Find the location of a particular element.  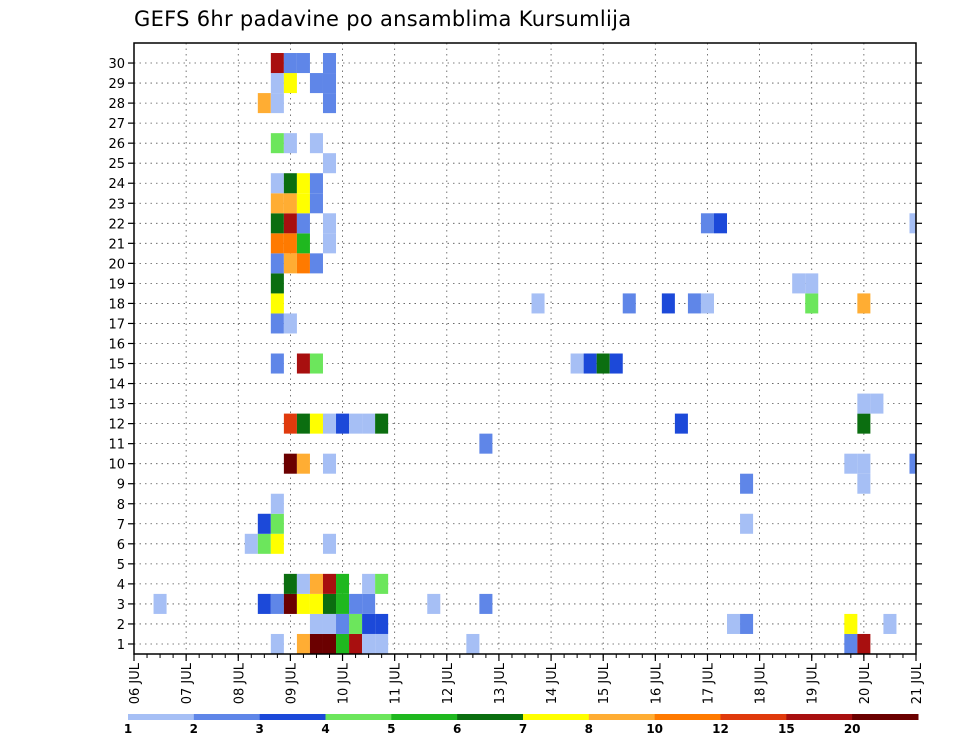

xtick-label: 09 JUL is located at coordinates (291, 683).